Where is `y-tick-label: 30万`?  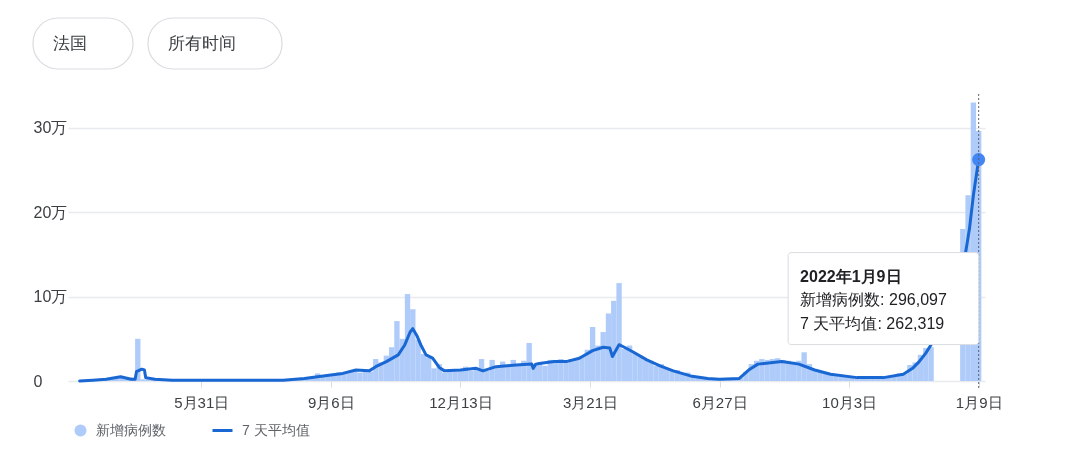
y-tick-label: 30万 is located at coordinates (50, 128).